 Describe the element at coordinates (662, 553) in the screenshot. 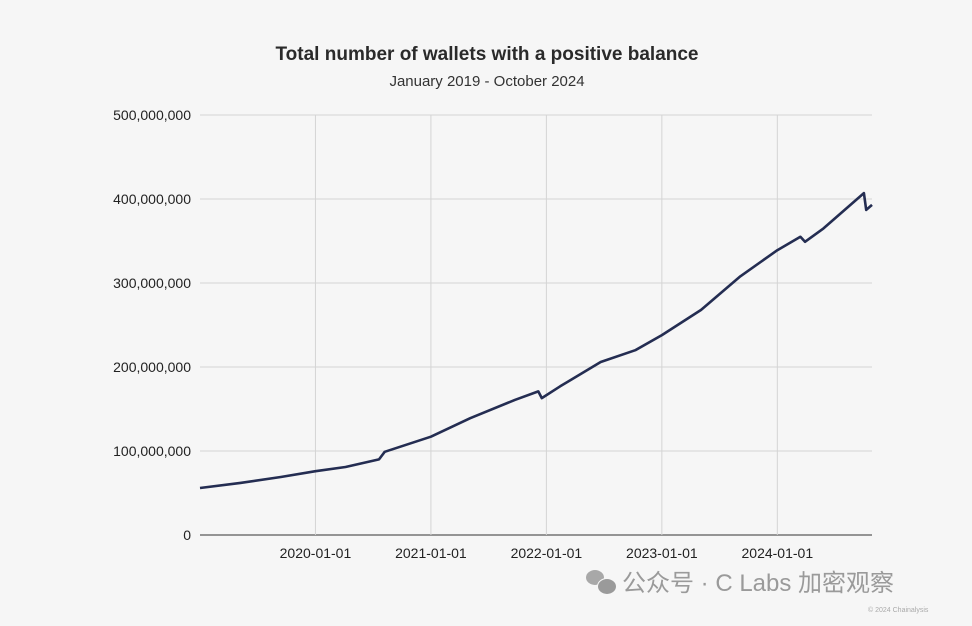

I see `x-tick-label: 2023-01-01` at that location.